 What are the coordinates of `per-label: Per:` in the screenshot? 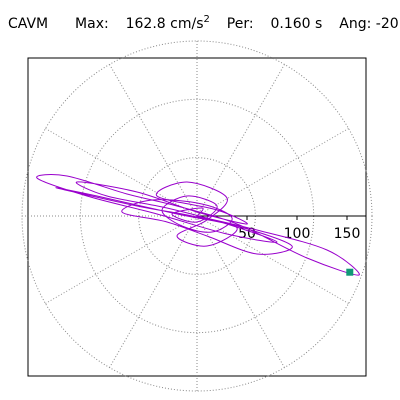 It's located at (240, 24).